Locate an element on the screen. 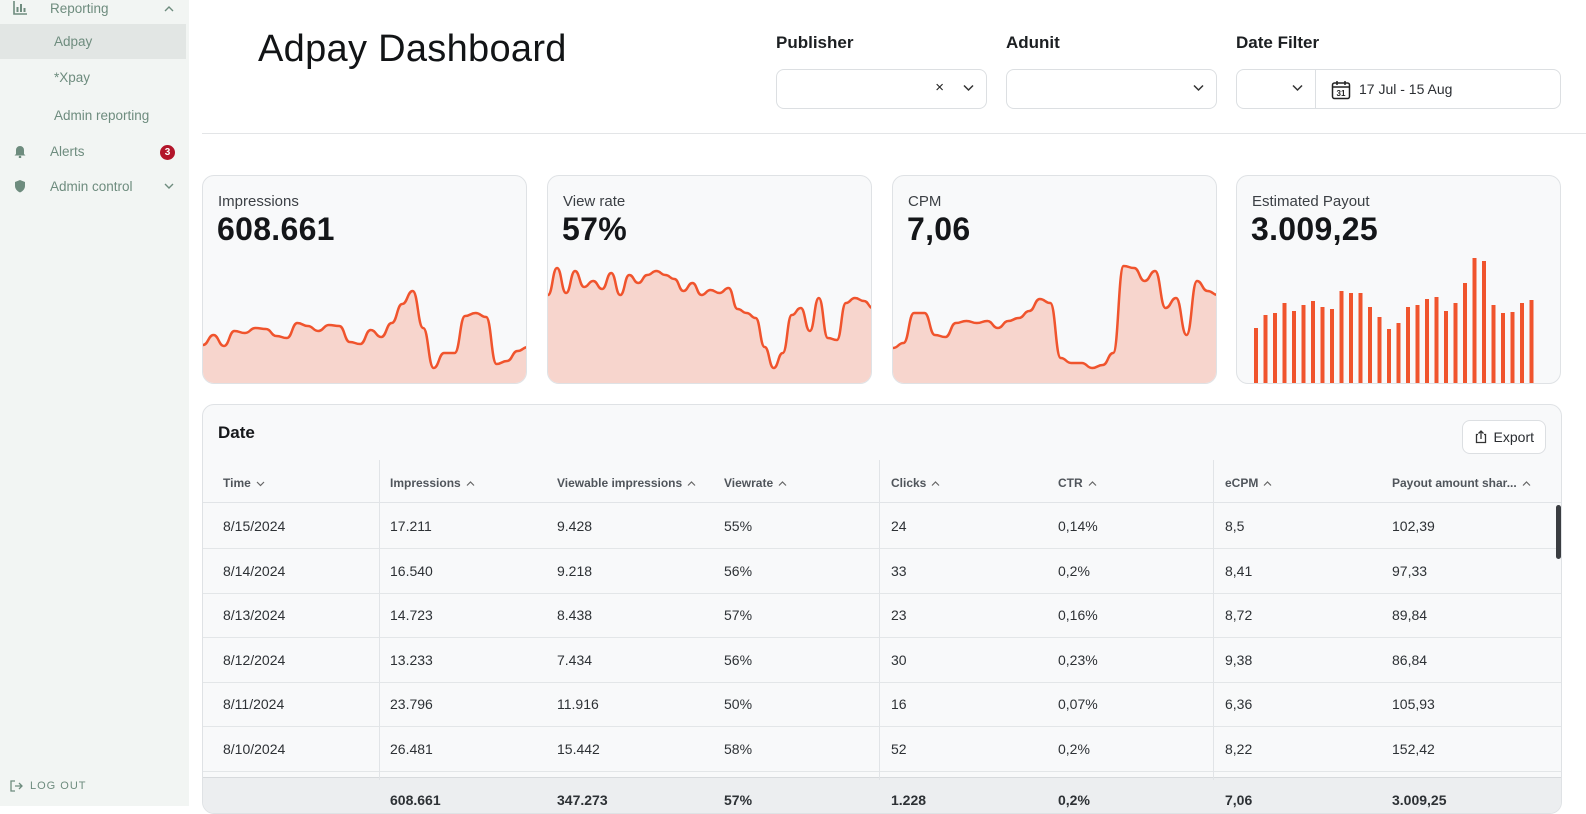 The width and height of the screenshot is (1586, 814). chevron-up-icon is located at coordinates (169, 9).